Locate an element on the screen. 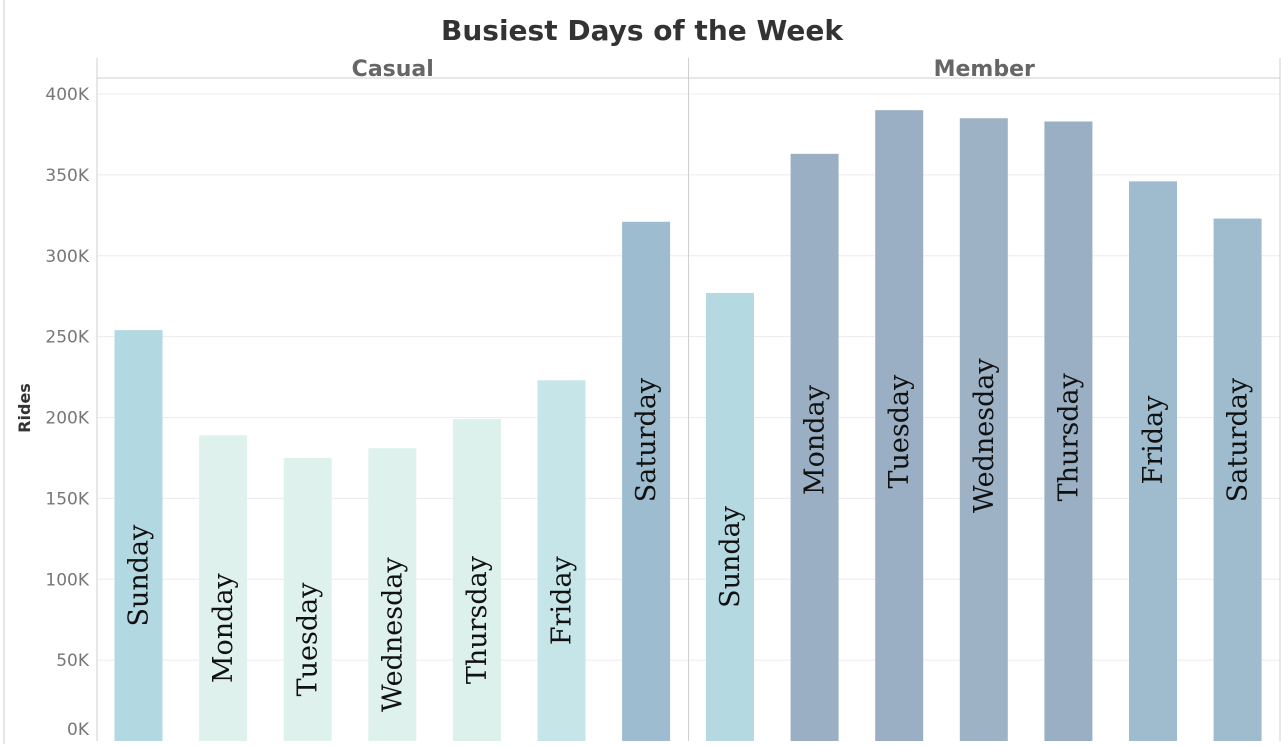  bar-label-casual-thursday: Thursday is located at coordinates (477, 619).